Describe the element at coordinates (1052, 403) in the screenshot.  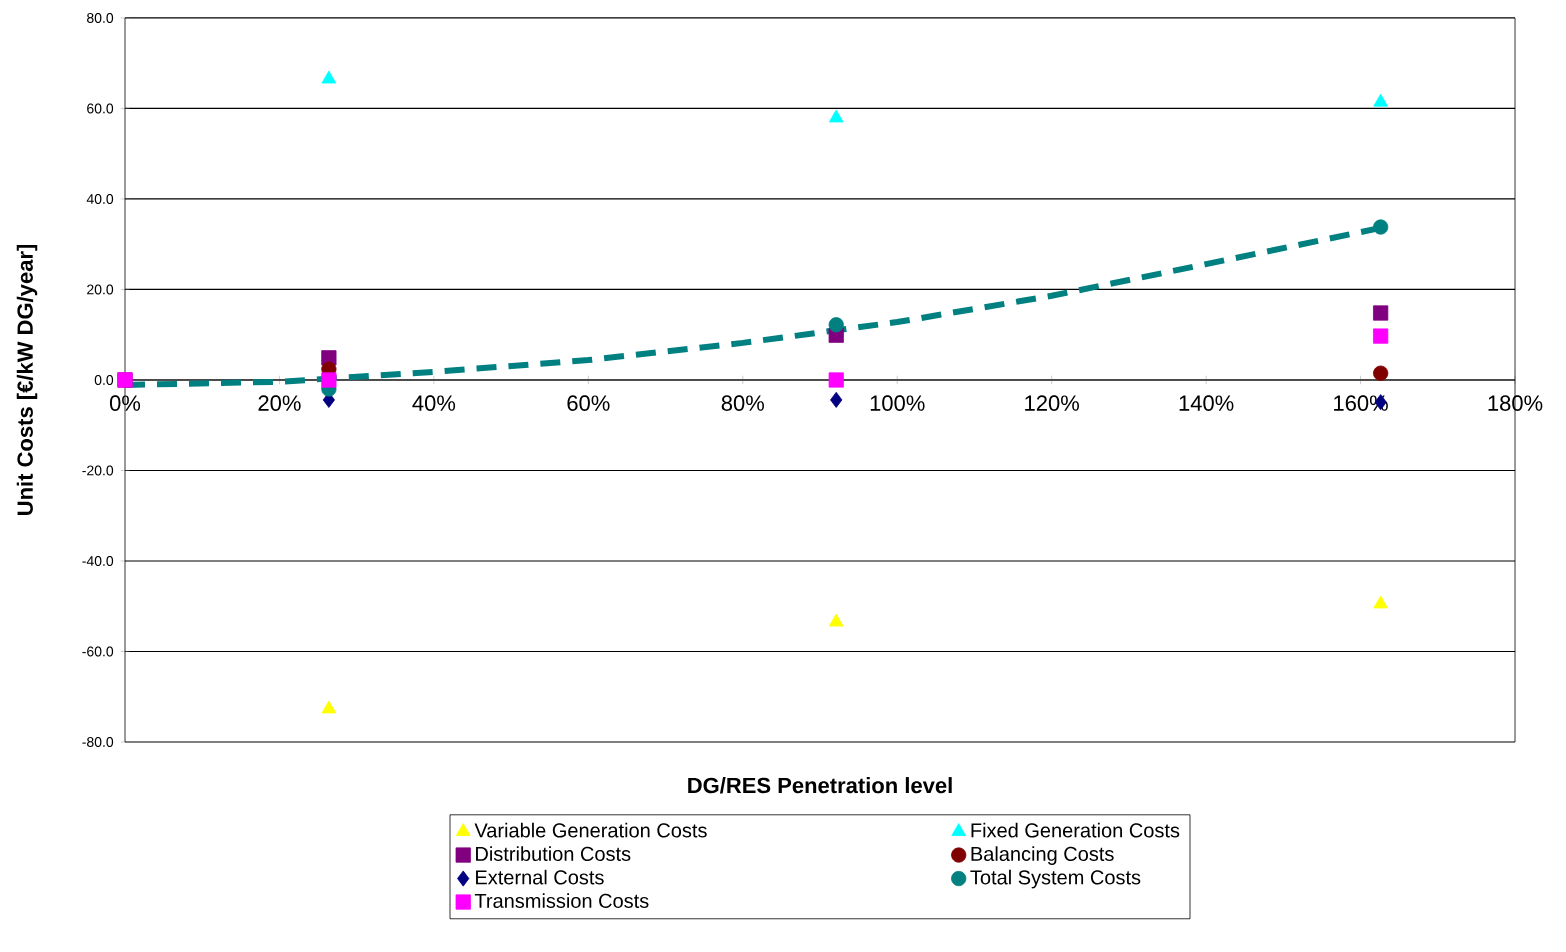
I see `x-tick-label: 120%` at that location.